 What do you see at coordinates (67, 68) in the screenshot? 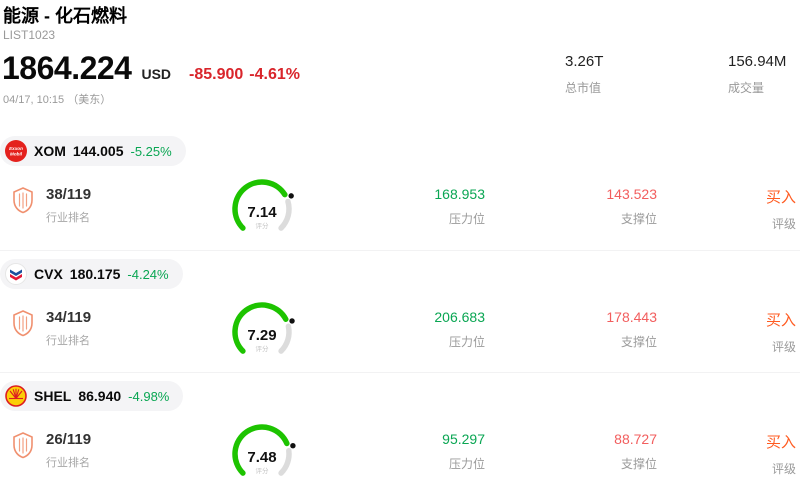
I see `index-price: 1864.224` at bounding box center [67, 68].